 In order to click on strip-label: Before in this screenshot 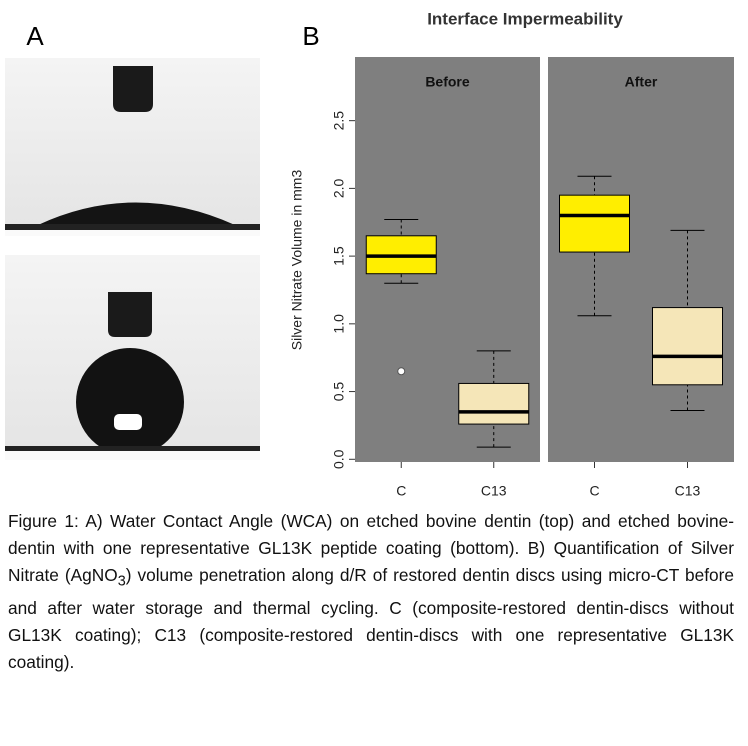, I will do `click(447, 82)`.